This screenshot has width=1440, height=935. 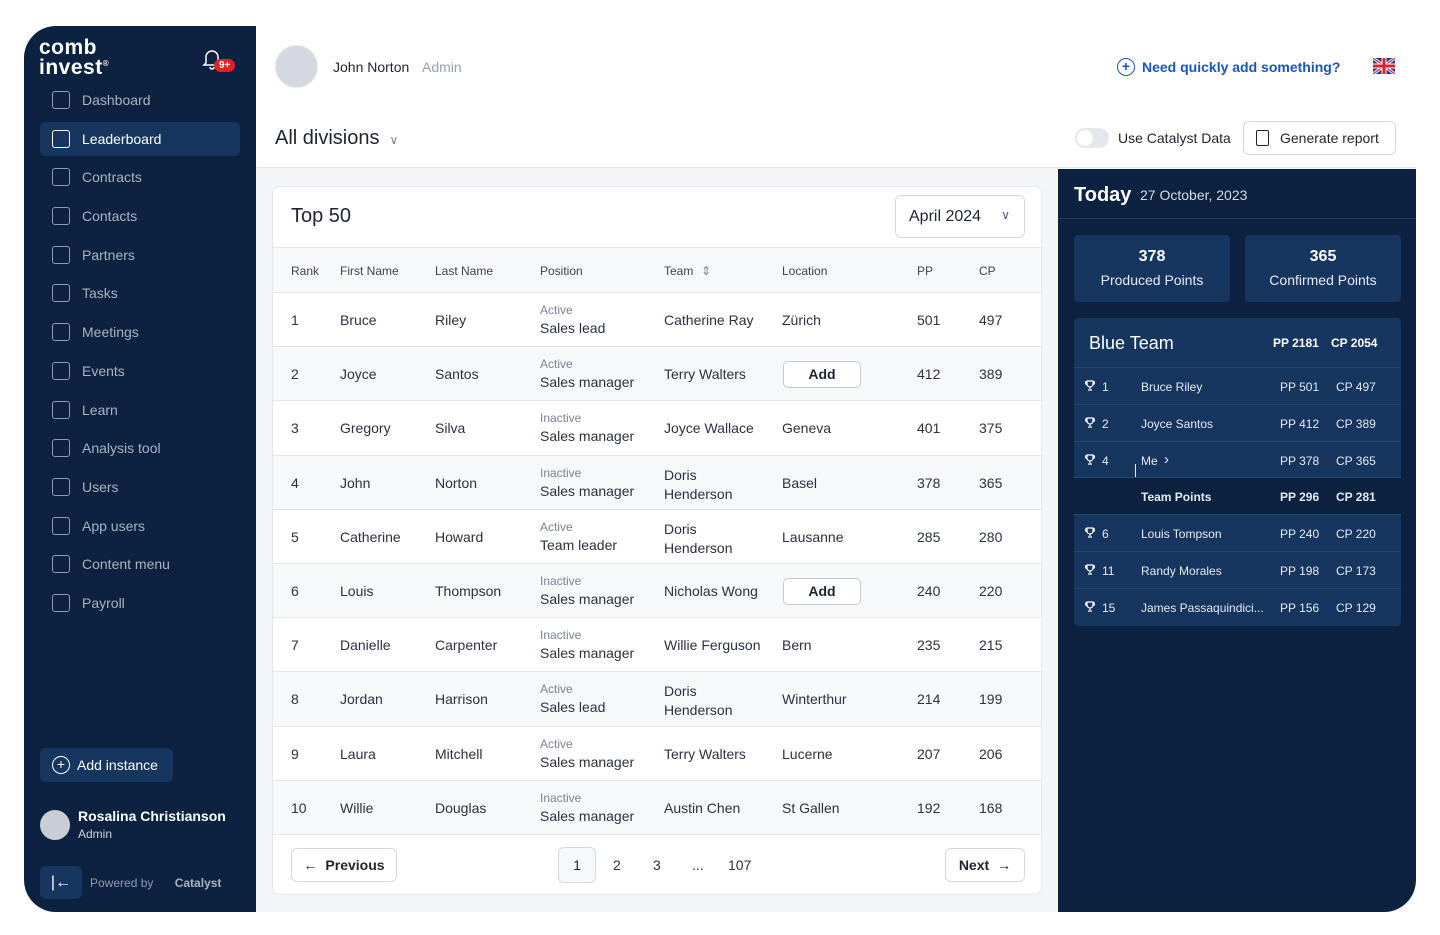 I want to click on produced-points-value: 378, so click(x=1152, y=256).